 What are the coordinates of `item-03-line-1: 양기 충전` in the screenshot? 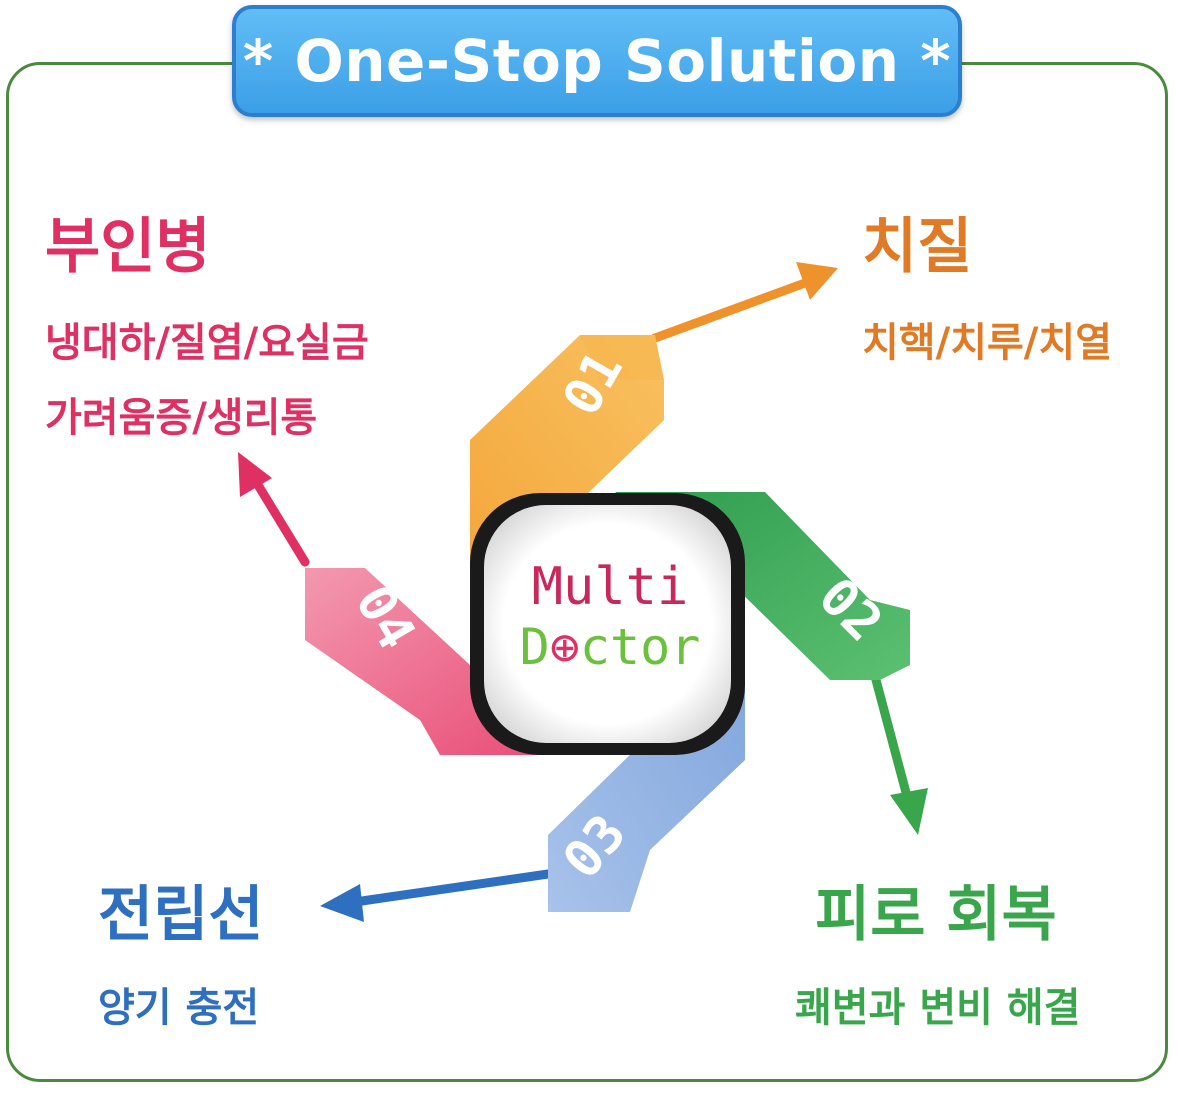 It's located at (179, 1008).